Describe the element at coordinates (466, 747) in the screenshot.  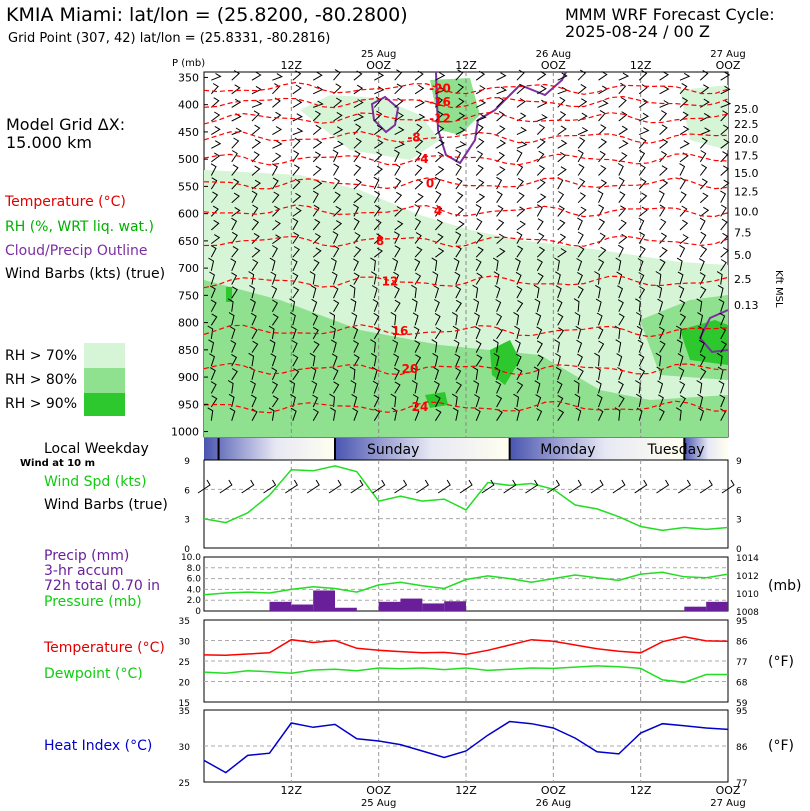
I see `heat-index-line` at that location.